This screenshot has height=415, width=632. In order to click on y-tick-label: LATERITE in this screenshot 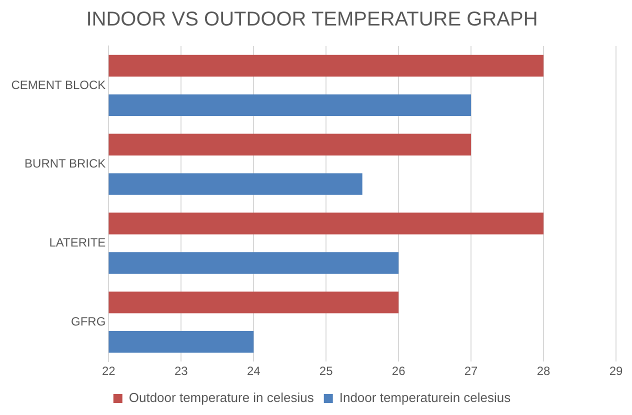, I will do `click(77, 243)`.